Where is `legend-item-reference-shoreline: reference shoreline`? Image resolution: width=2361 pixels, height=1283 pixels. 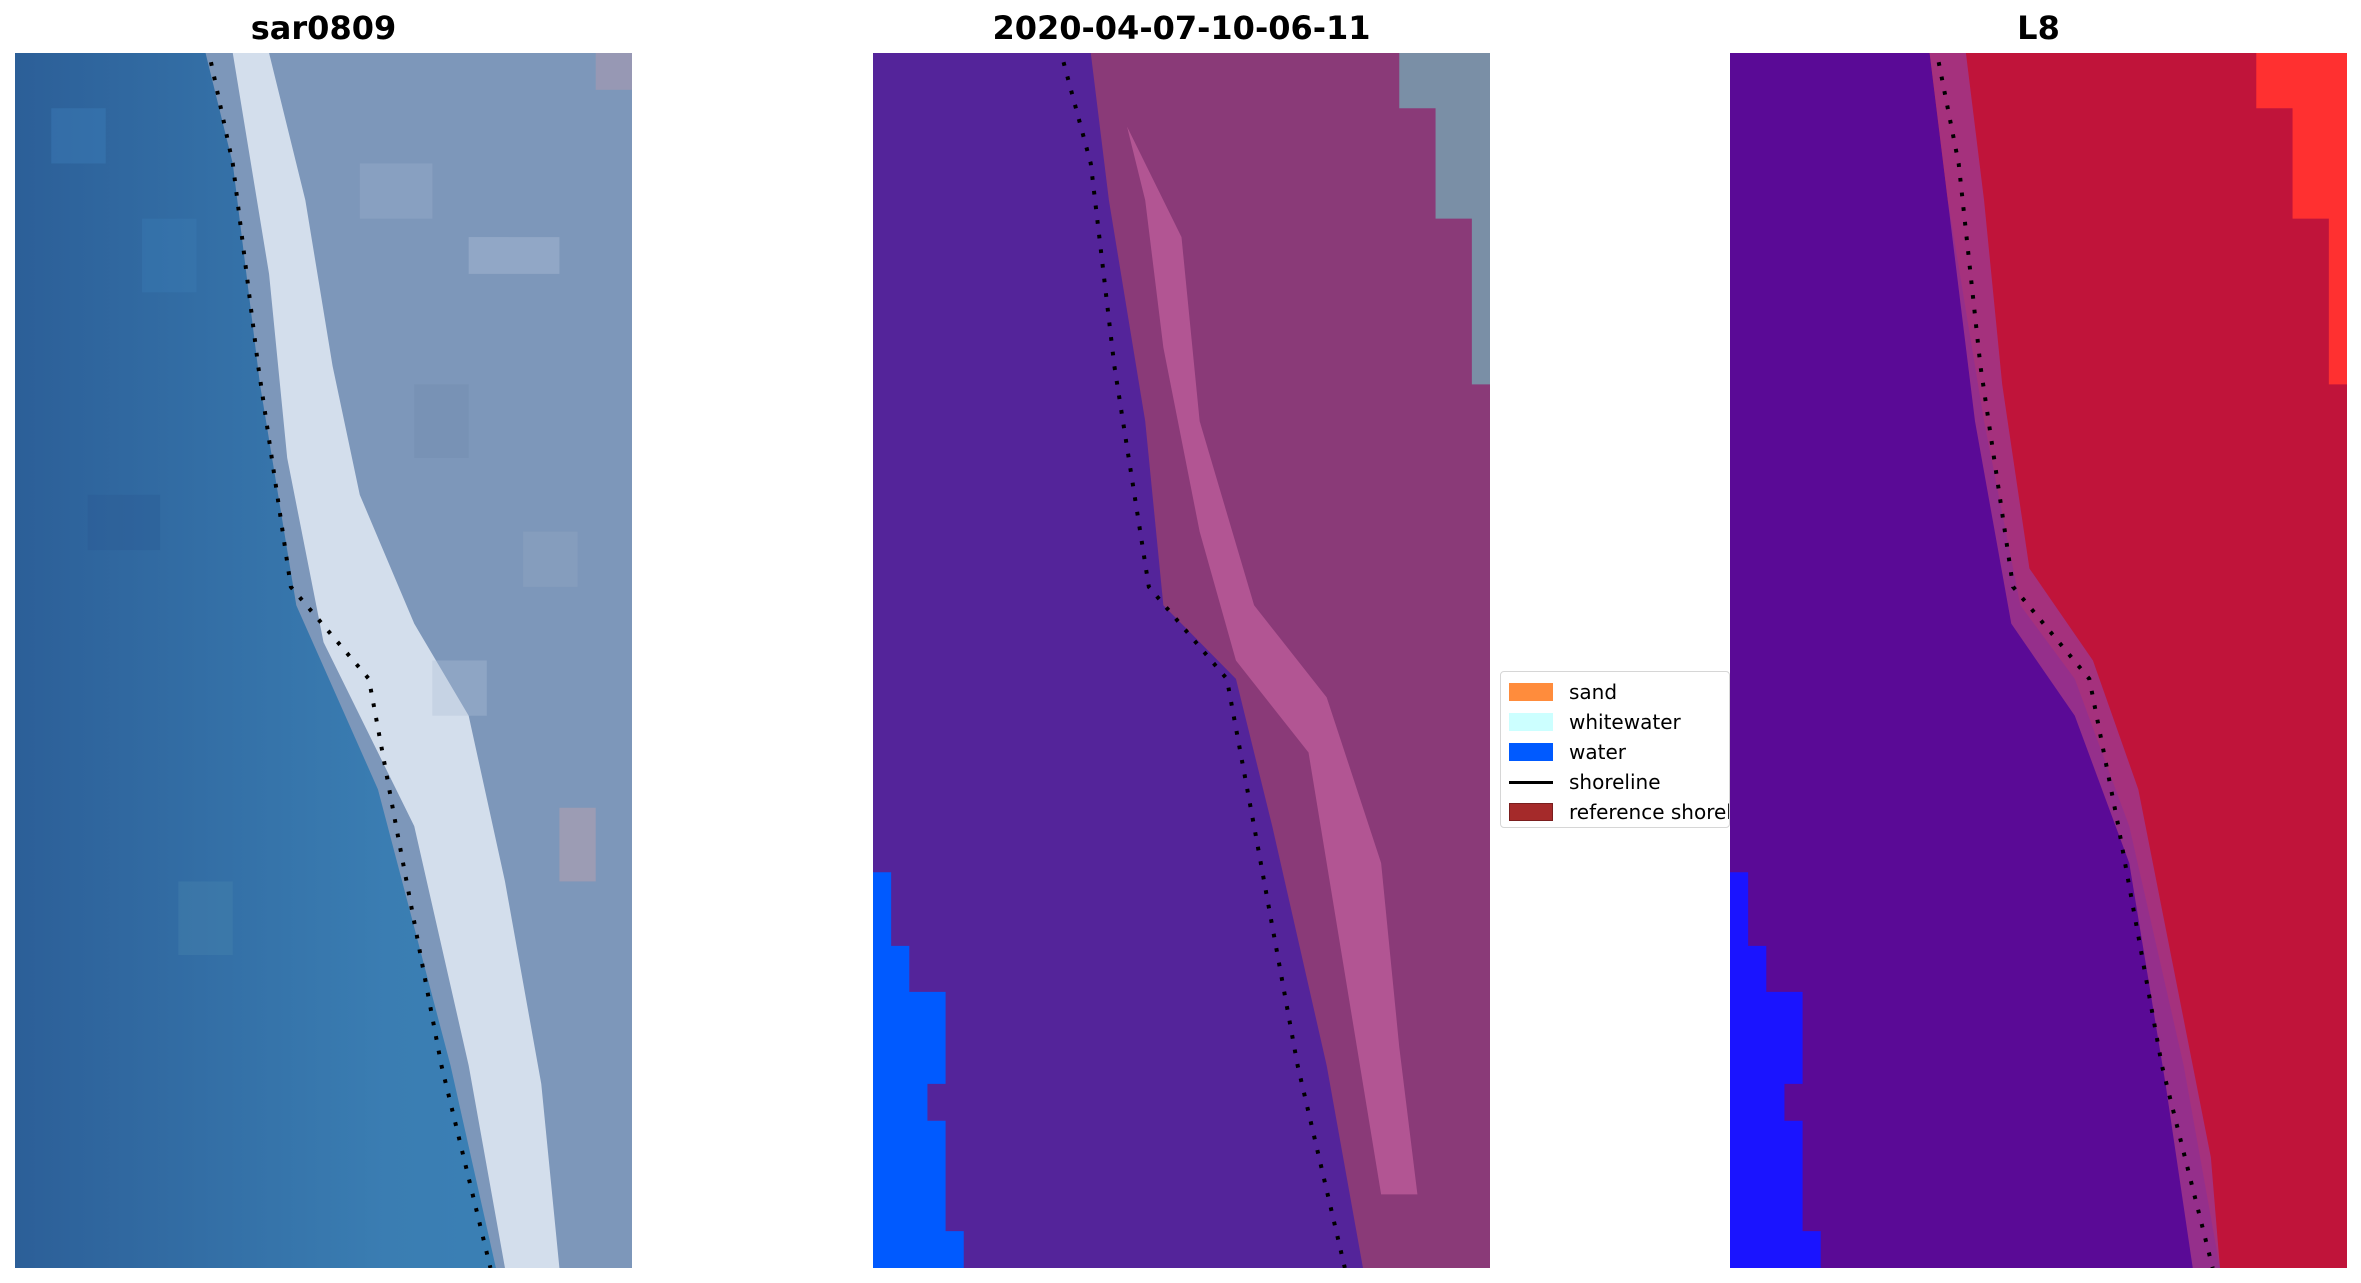 legend-item-reference-shoreline: reference shoreline is located at coordinates (1619, 812).